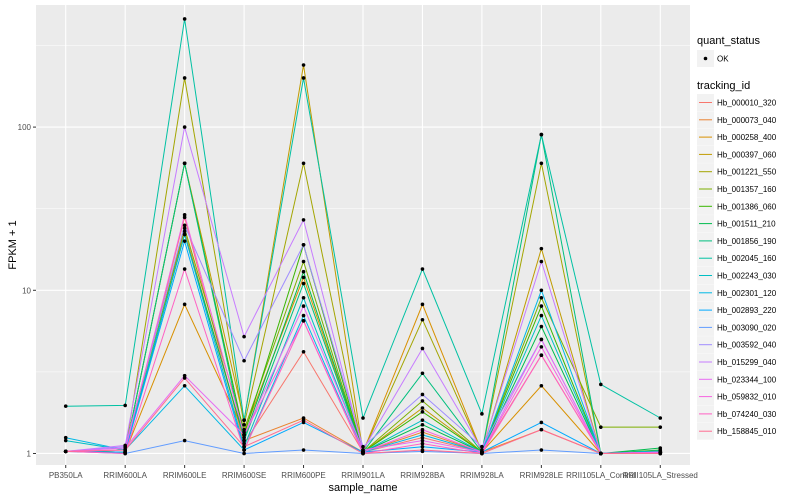  Describe the element at coordinates (747, 414) in the screenshot. I see `legend-label-Hb_074240_030: Hb_074240_030` at that location.